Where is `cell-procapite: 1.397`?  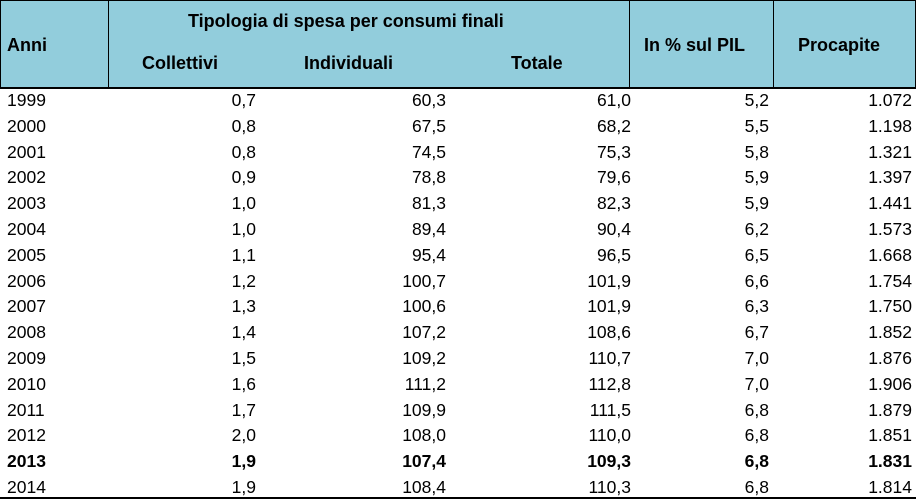
cell-procapite: 1.397 is located at coordinates (890, 177).